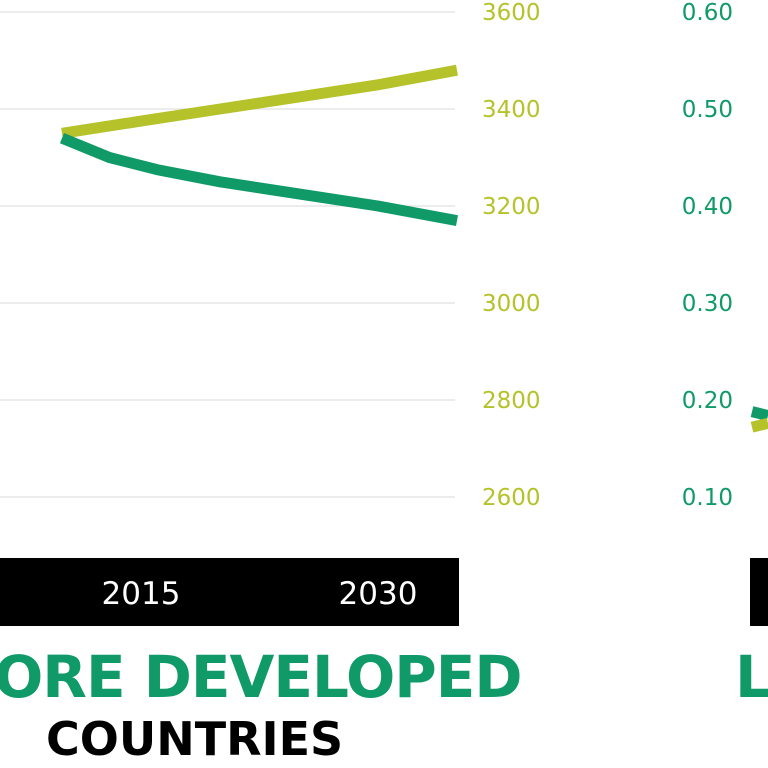  What do you see at coordinates (195, 739) in the screenshot?
I see `left-chart-title-line2: COUNTRIES` at bounding box center [195, 739].